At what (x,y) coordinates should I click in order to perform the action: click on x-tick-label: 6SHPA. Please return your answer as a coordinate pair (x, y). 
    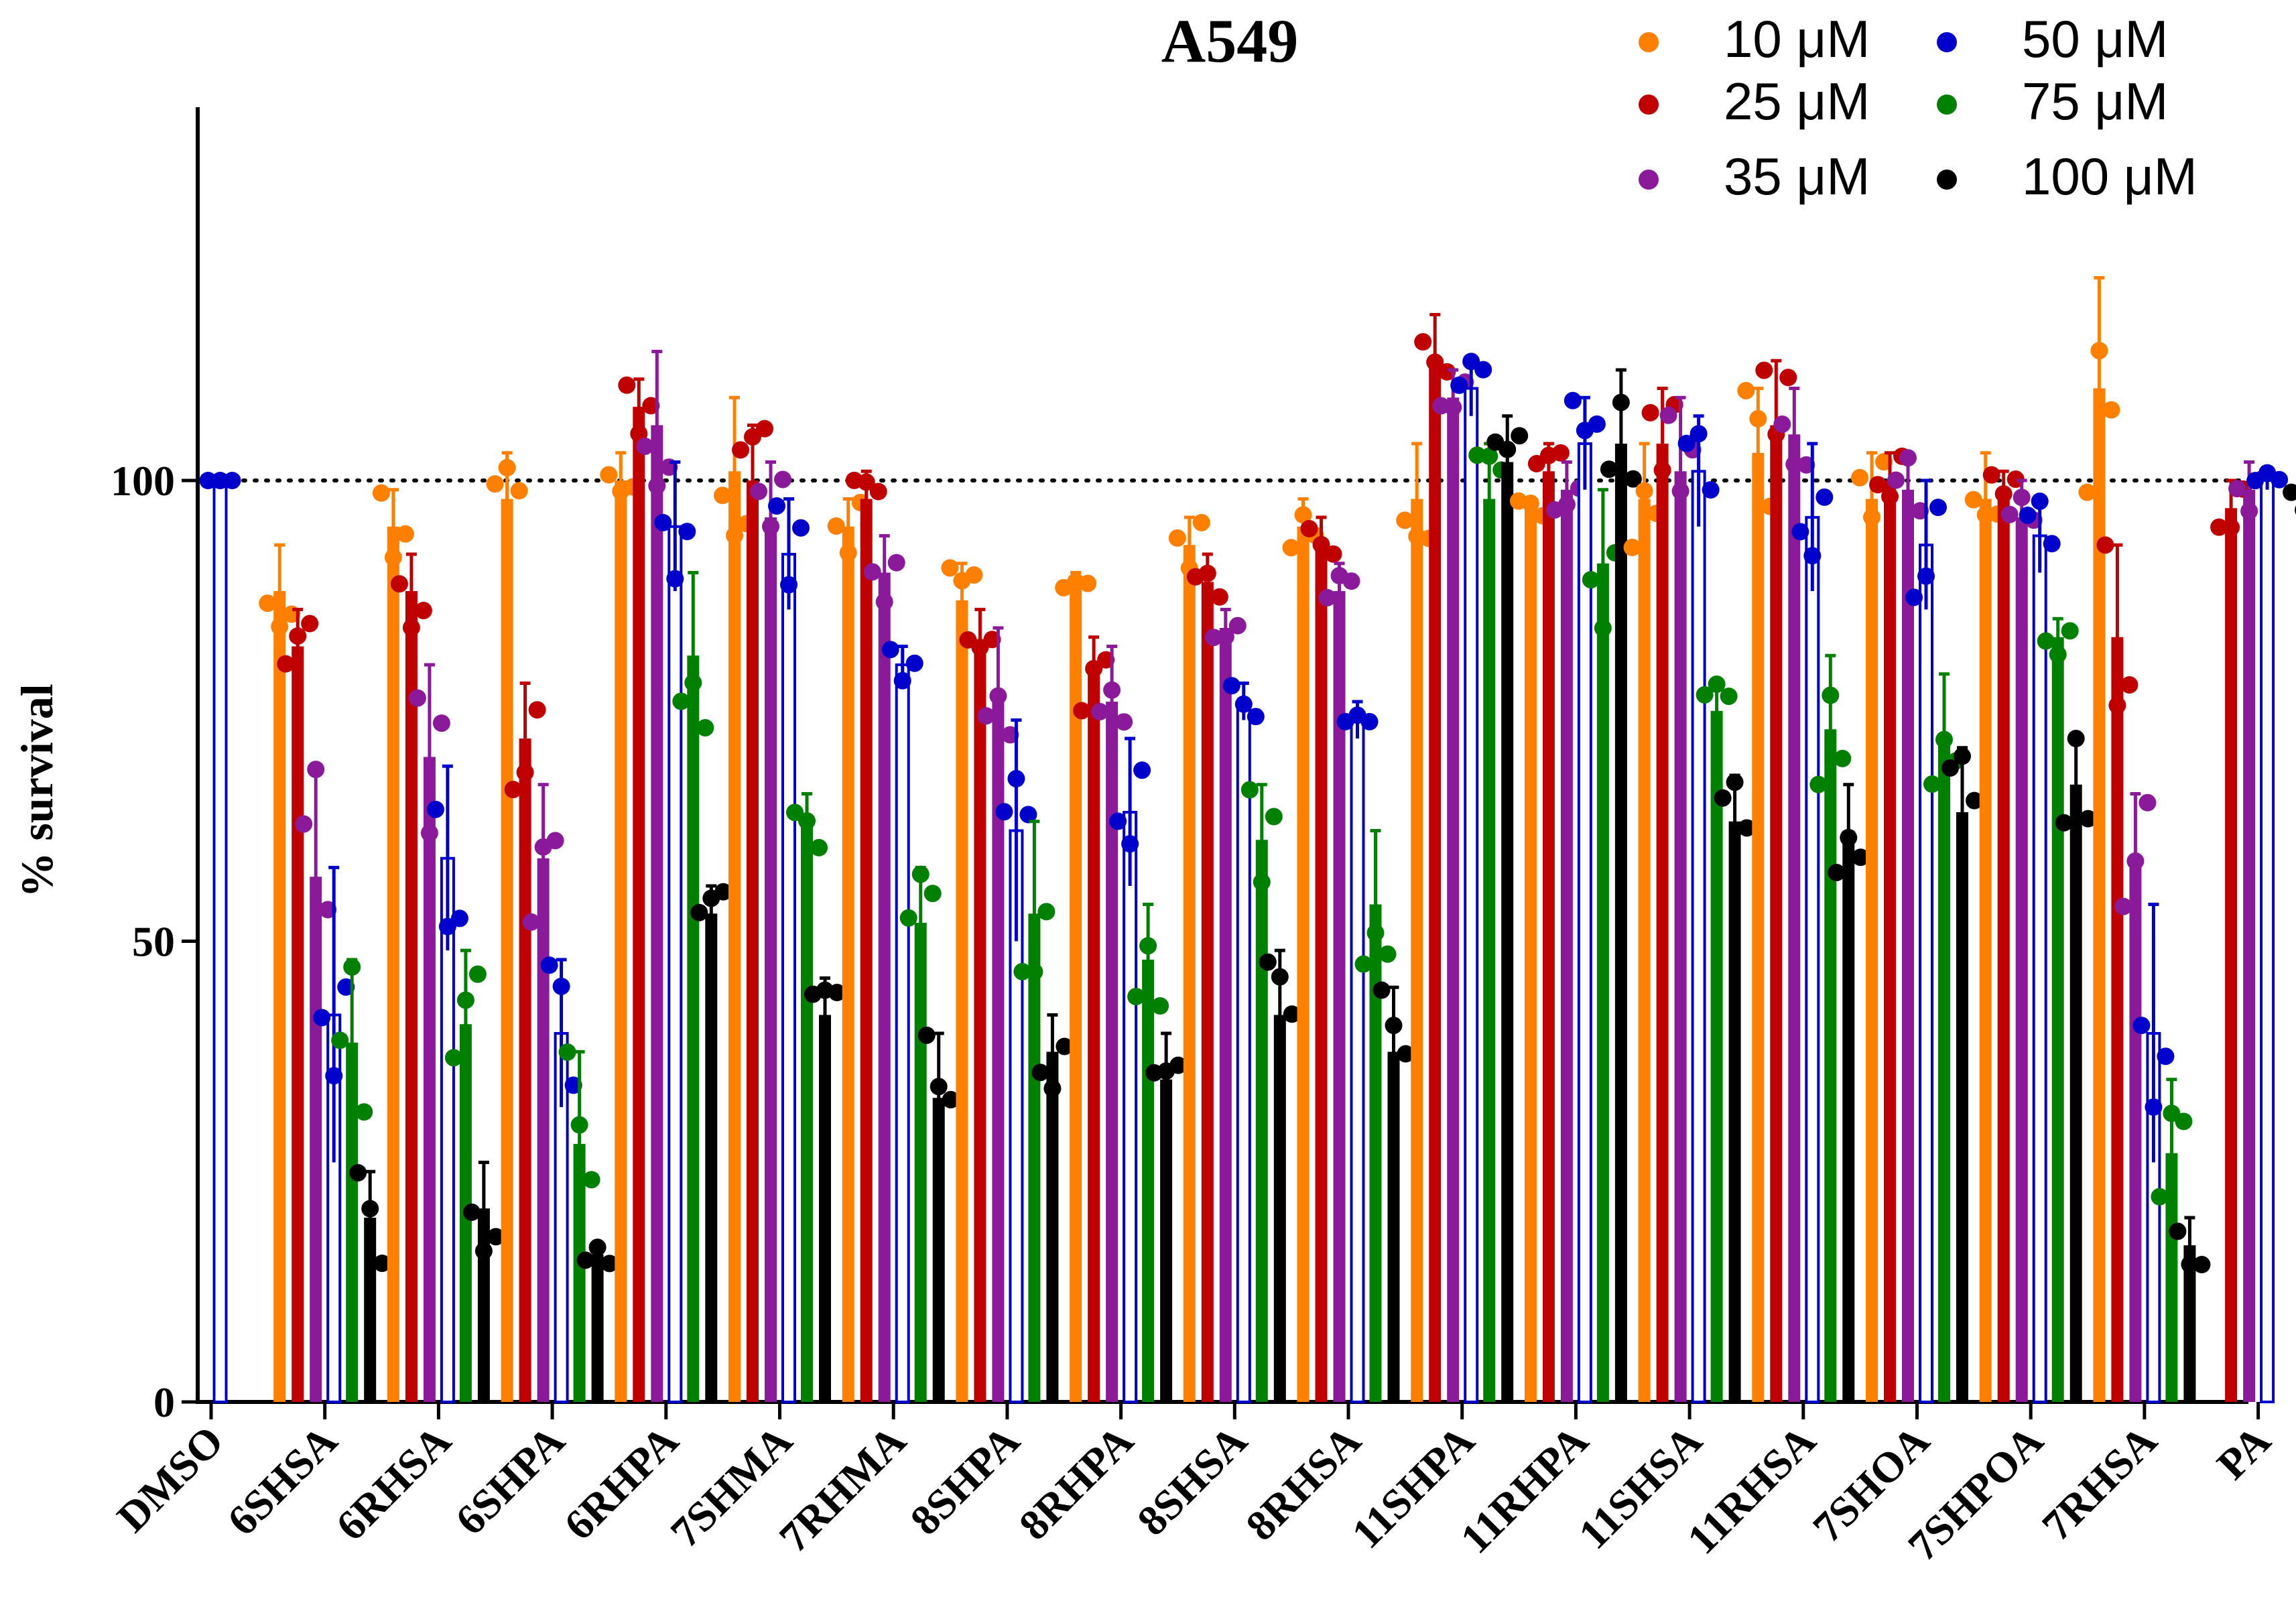
    Looking at the image, I should click on (510, 1480).